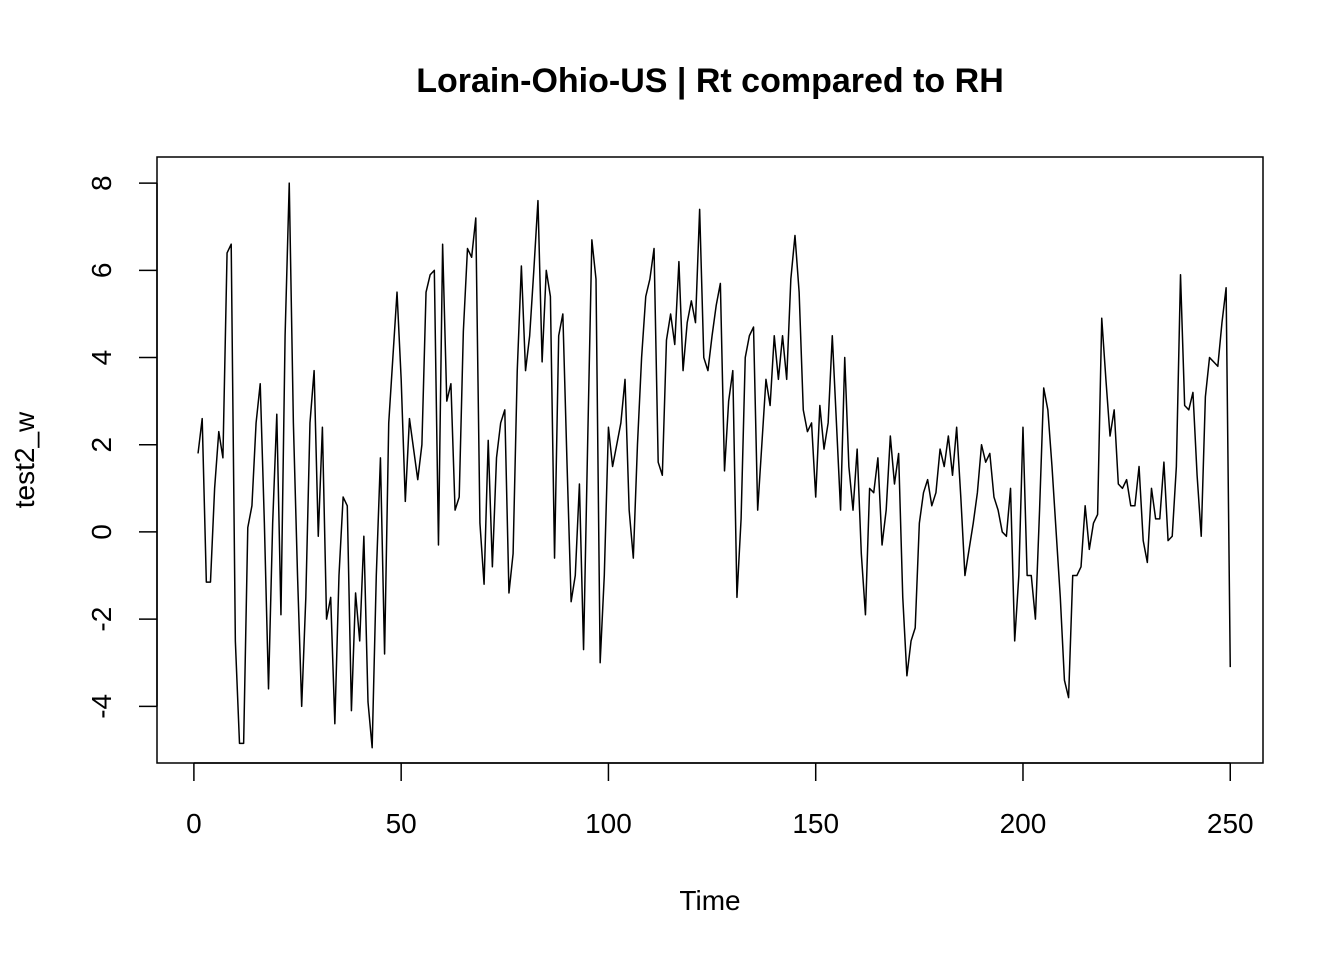 The width and height of the screenshot is (1344, 960). Describe the element at coordinates (101, 706) in the screenshot. I see `y-tick-label: -4` at that location.